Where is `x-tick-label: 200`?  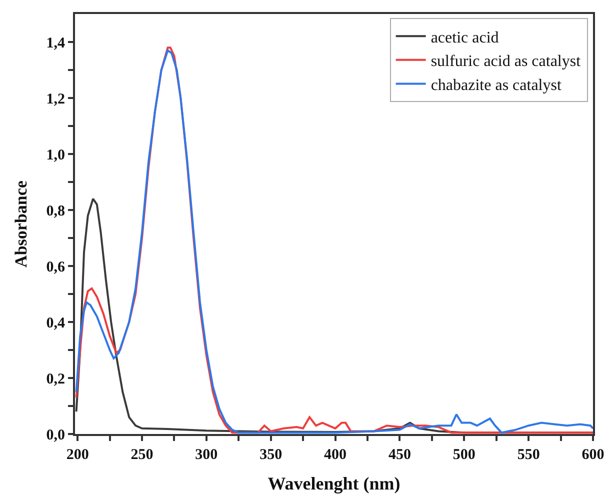 x-tick-label: 200 is located at coordinates (77, 455).